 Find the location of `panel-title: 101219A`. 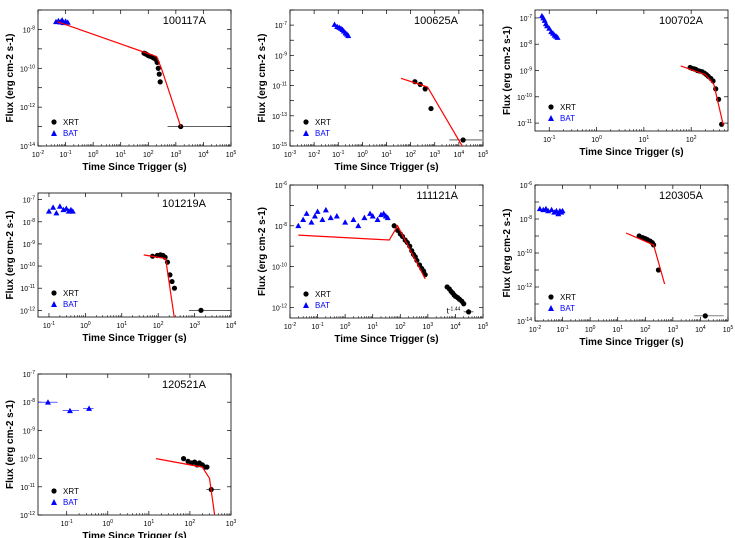

panel-title: 101219A is located at coordinates (184, 204).